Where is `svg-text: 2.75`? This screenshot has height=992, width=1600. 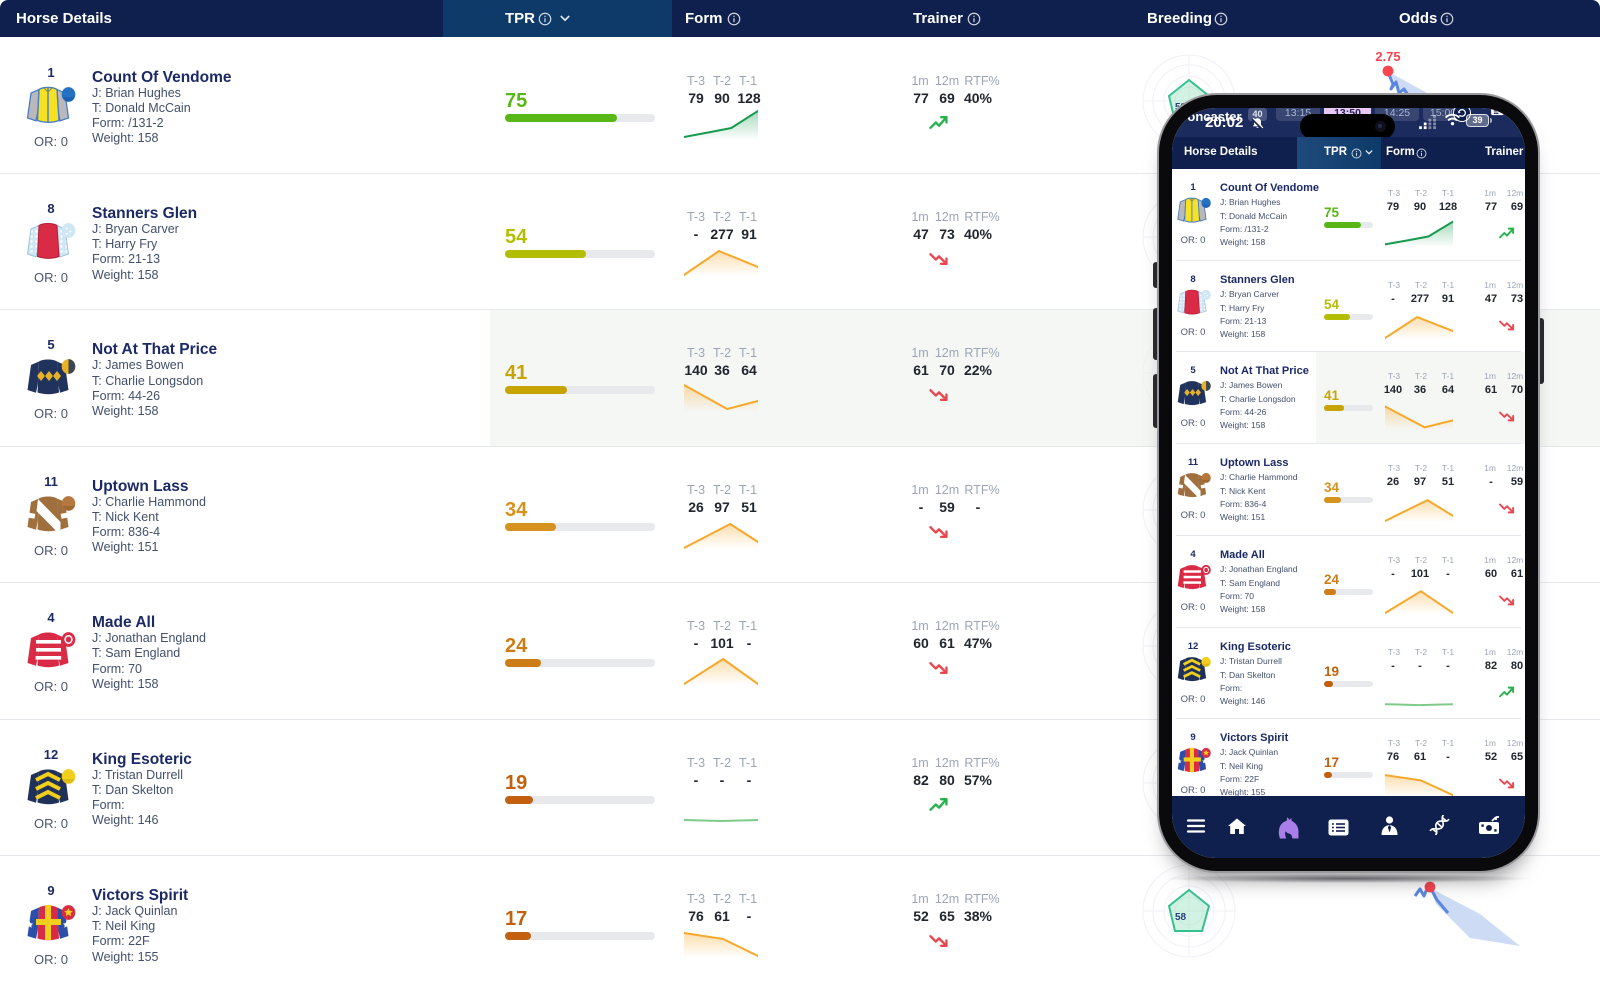 svg-text: 2.75 is located at coordinates (1387, 56).